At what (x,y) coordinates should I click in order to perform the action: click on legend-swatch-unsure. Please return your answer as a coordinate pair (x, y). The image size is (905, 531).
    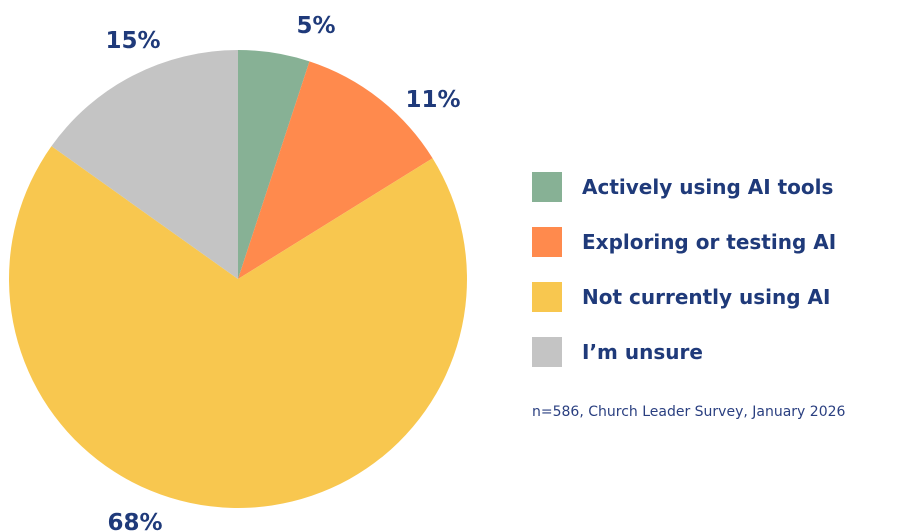
    Looking at the image, I should click on (547, 352).